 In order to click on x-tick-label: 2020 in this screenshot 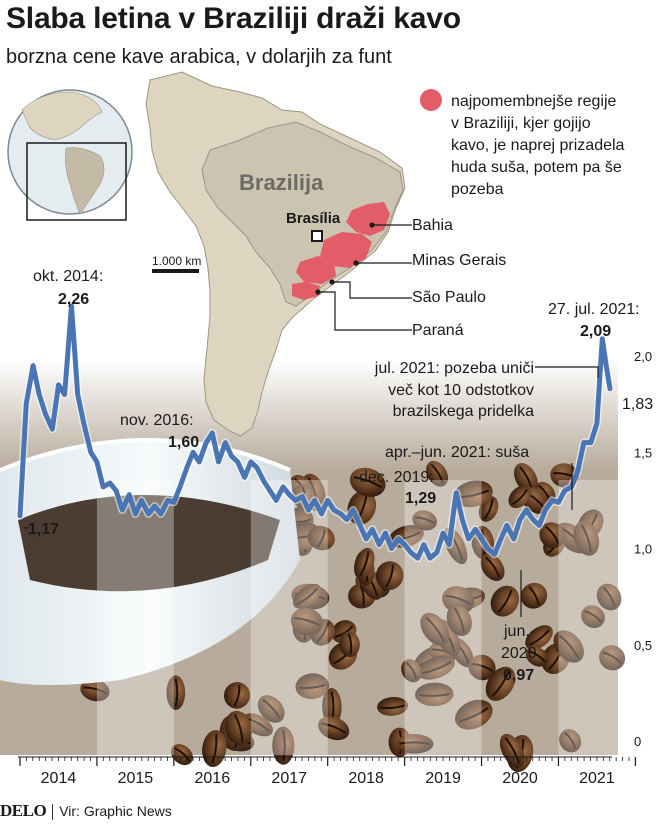, I will do `click(520, 778)`.